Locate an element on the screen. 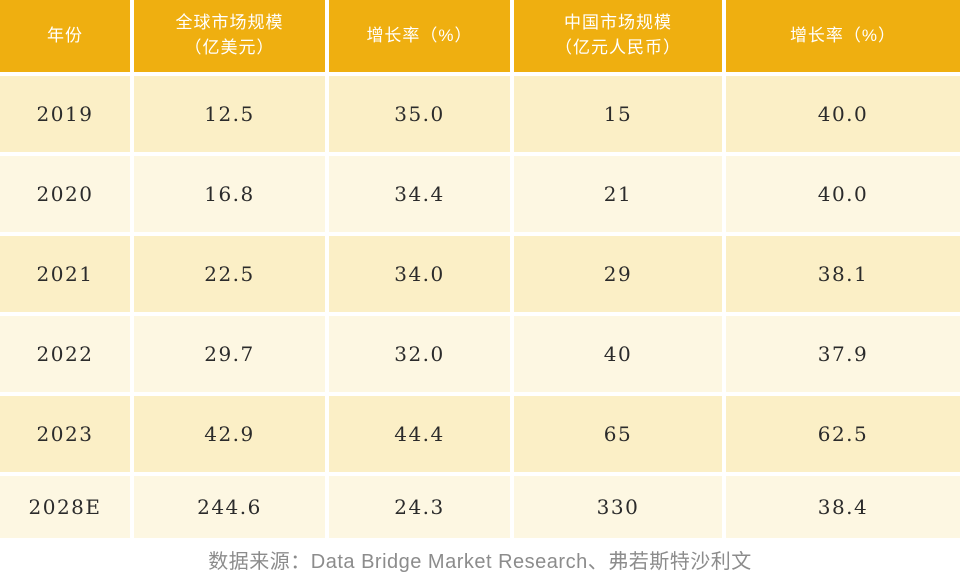  cell-year: 2020 is located at coordinates (65, 194).